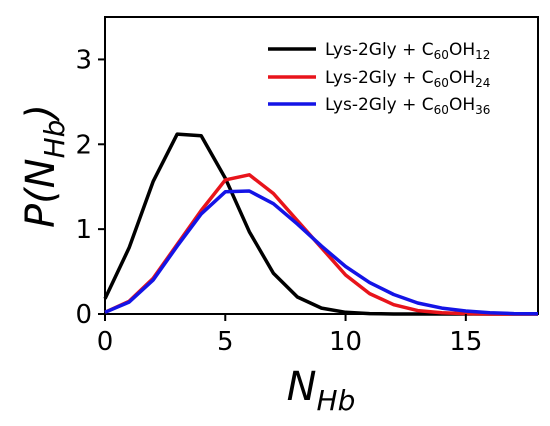  I want to click on legend-entry-2: Lys-2Gly + C60OH36, so click(379, 106).